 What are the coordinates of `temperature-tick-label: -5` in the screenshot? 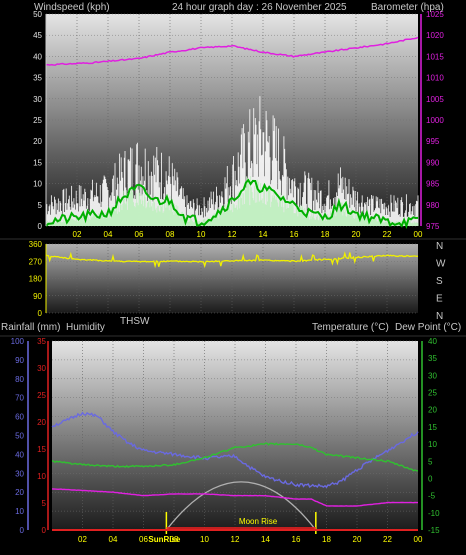 It's located at (432, 496).